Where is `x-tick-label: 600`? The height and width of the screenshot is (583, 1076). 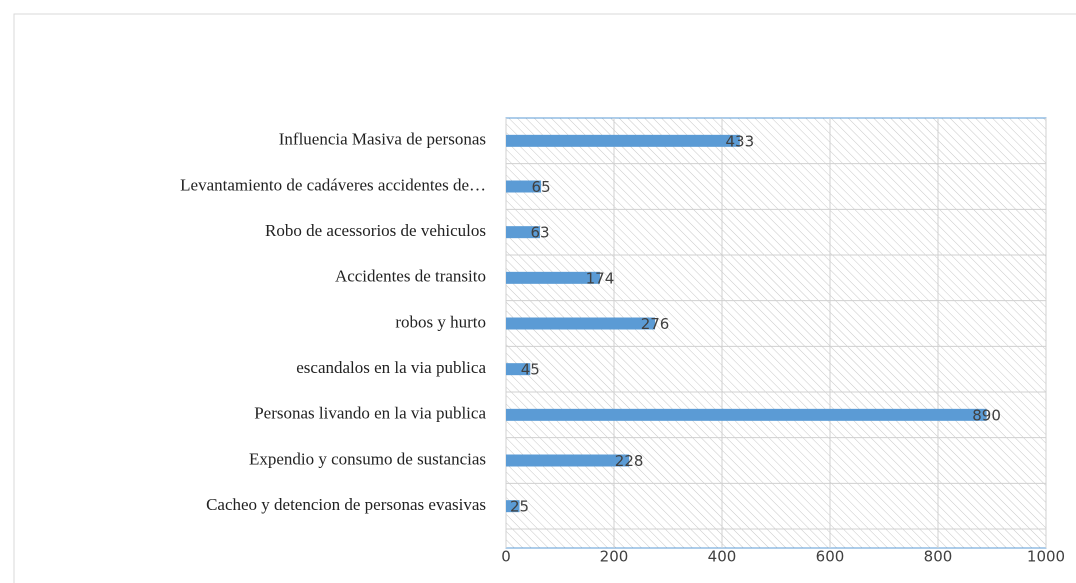
x-tick-label: 600 is located at coordinates (830, 557).